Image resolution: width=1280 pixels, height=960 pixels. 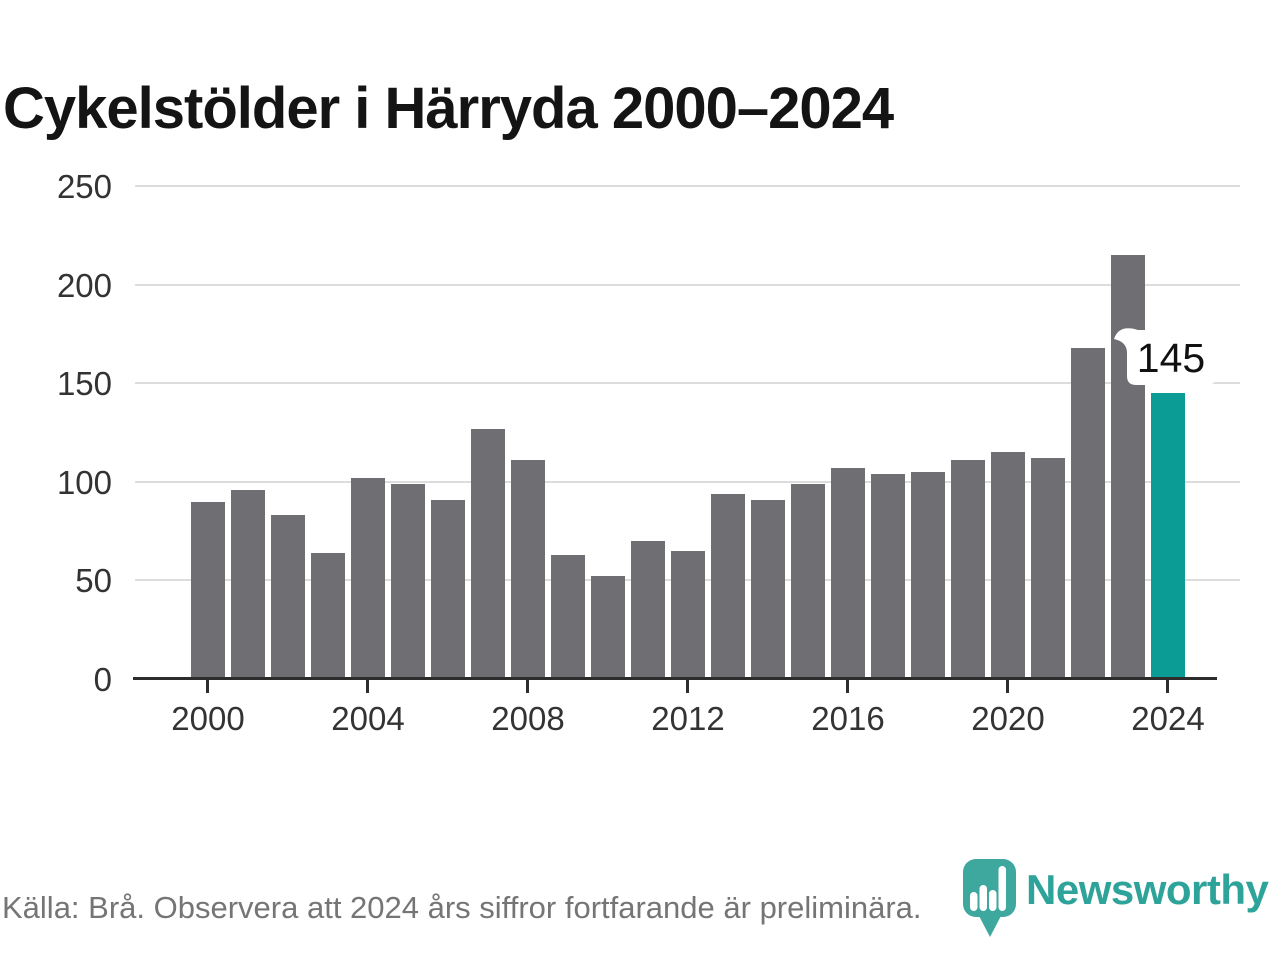 What do you see at coordinates (207, 686) in the screenshot?
I see `x-tick-2000` at bounding box center [207, 686].